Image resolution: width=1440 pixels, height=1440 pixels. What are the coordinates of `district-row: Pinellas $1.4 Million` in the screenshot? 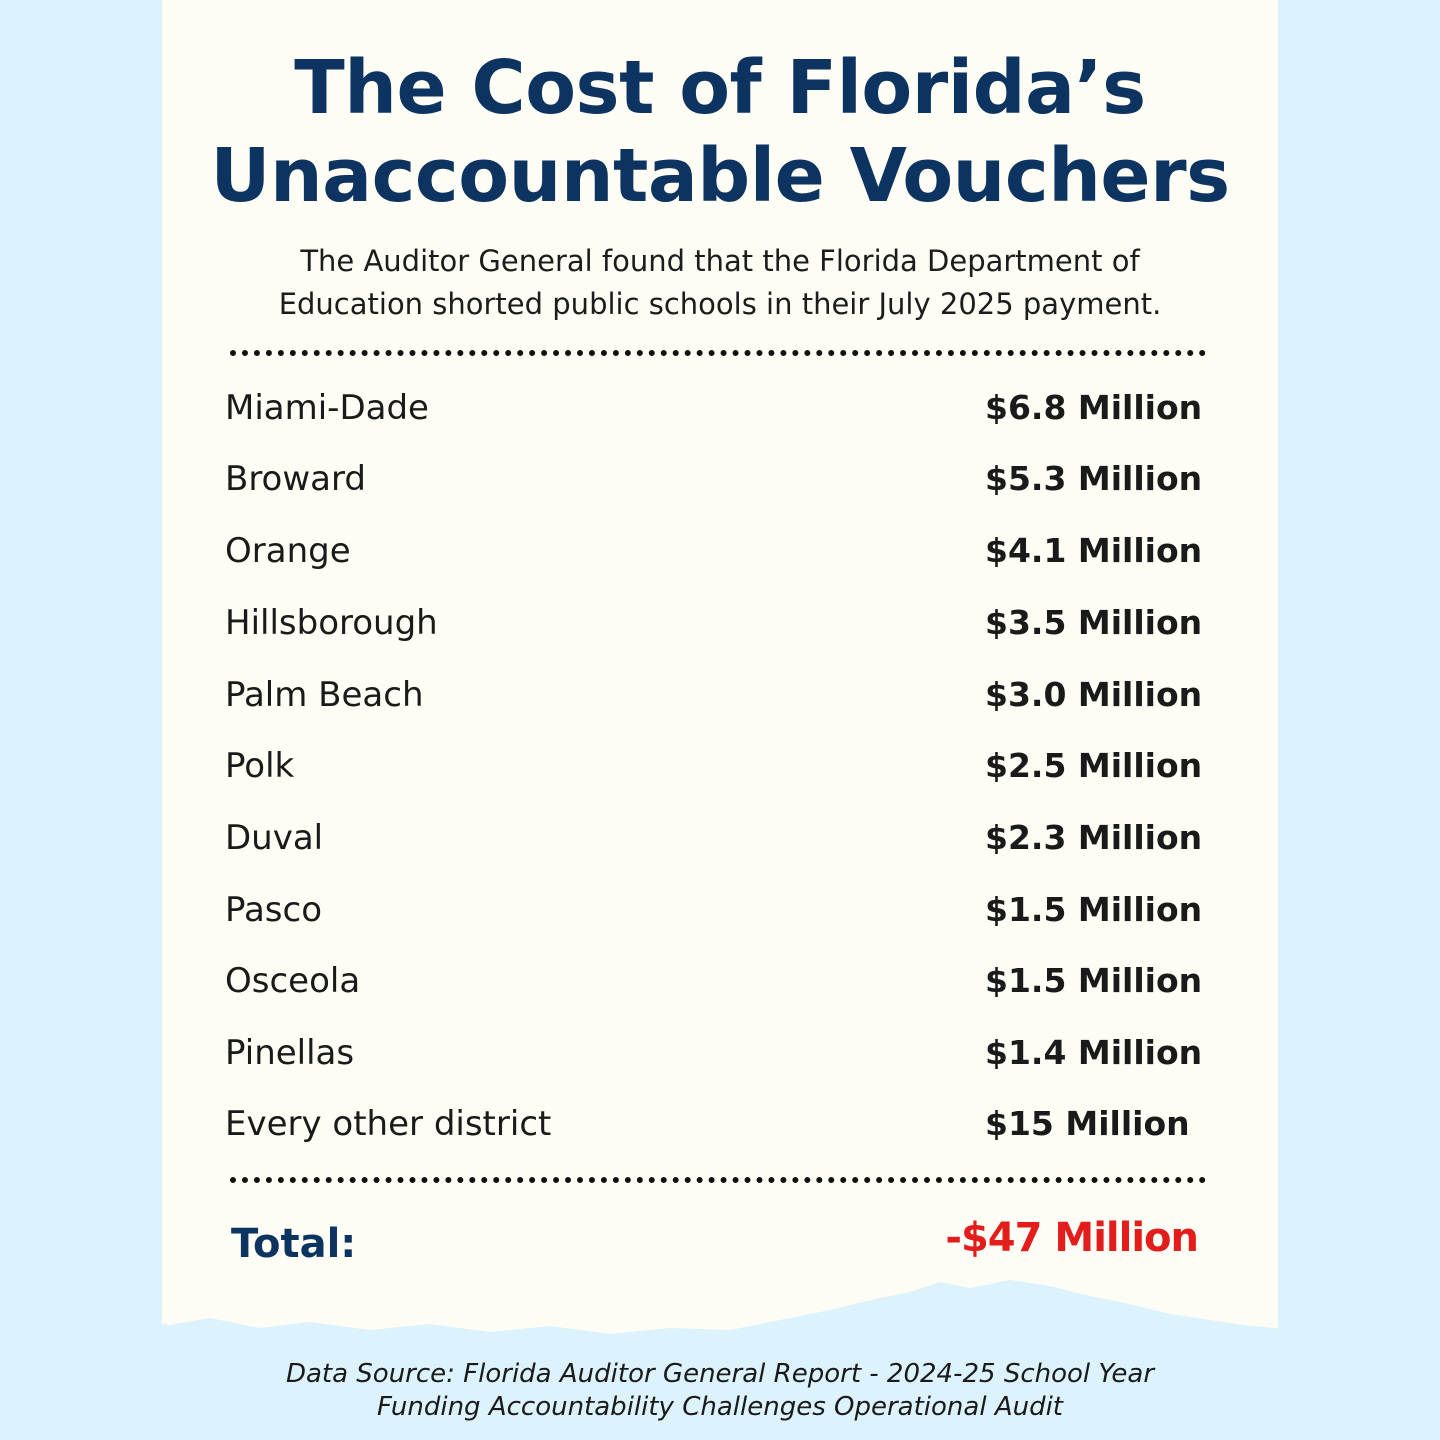 It's located at (715, 1053).